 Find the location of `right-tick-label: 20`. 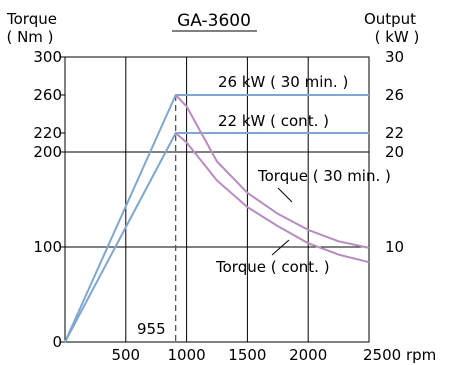

right-tick-label: 20 is located at coordinates (394, 152).